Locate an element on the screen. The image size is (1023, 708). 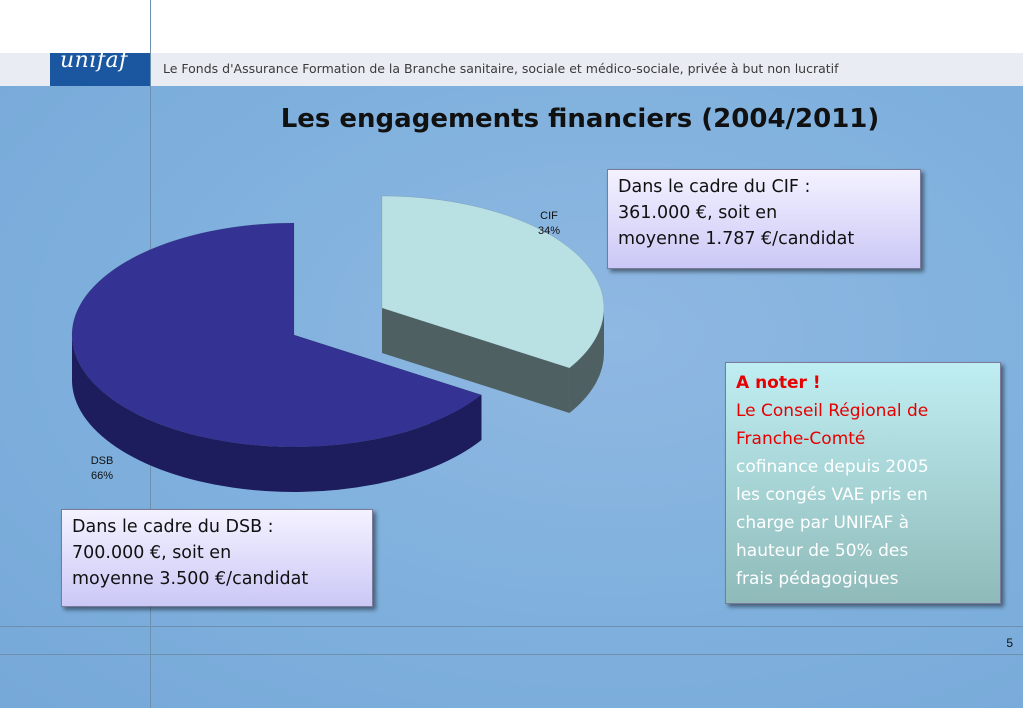
pie-slice-dsb is located at coordinates (276, 335).